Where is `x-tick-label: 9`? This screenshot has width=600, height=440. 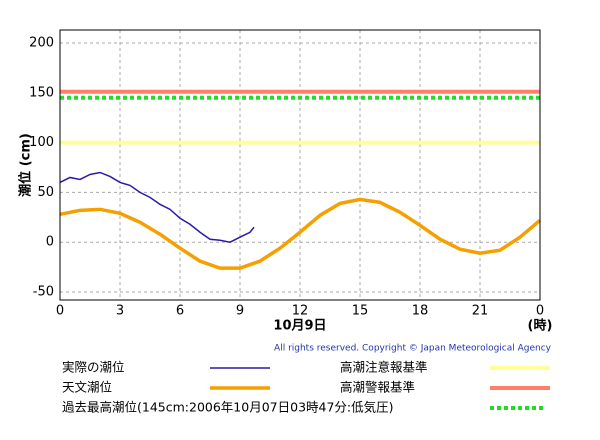
x-tick-label: 9 is located at coordinates (240, 311).